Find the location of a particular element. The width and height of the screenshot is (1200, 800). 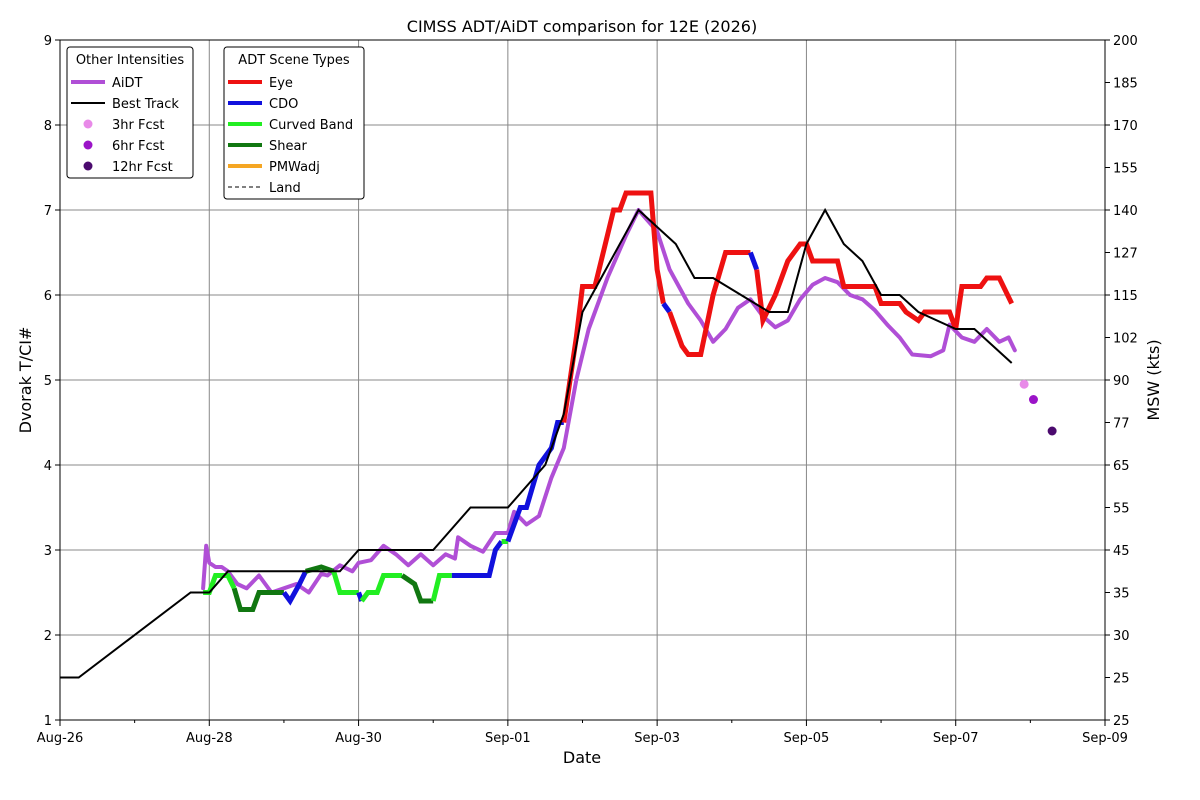

y2-tick-label: 30 is located at coordinates (1121, 636).